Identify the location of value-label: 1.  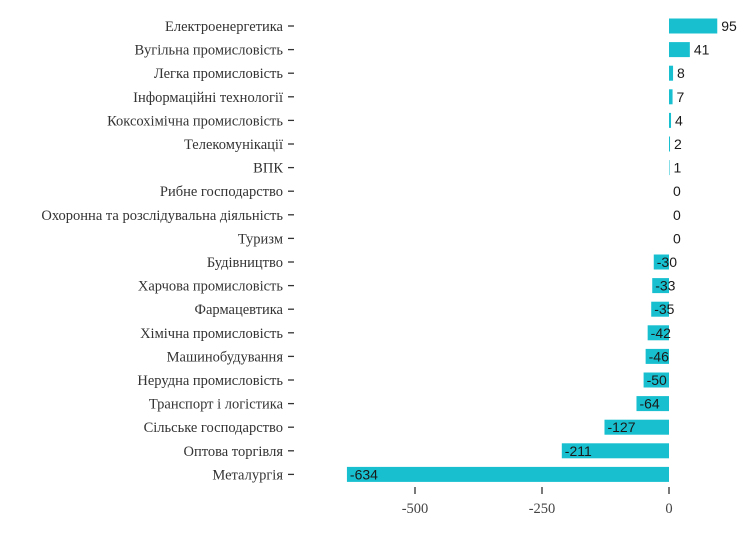
(678, 168).